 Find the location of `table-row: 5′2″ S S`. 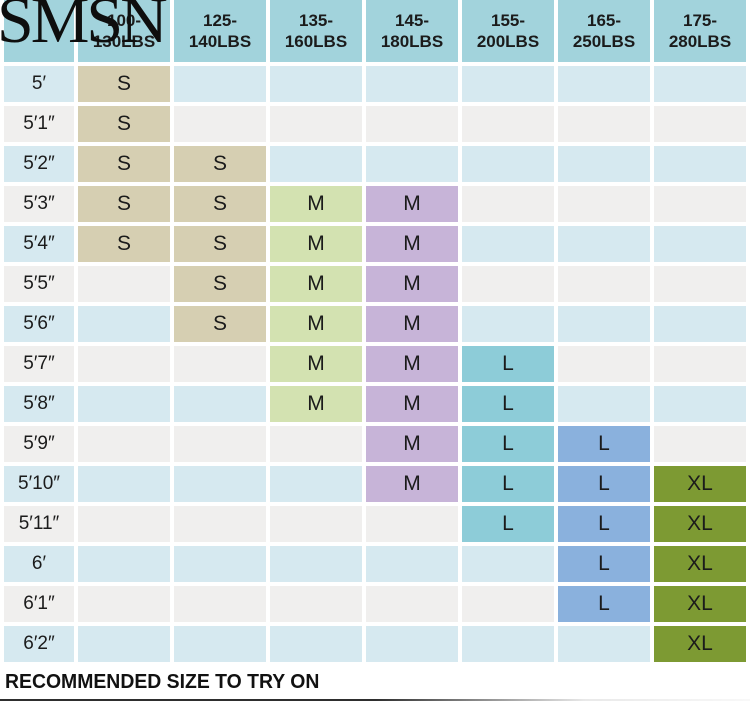

table-row: 5′2″ S S is located at coordinates (375, 164).